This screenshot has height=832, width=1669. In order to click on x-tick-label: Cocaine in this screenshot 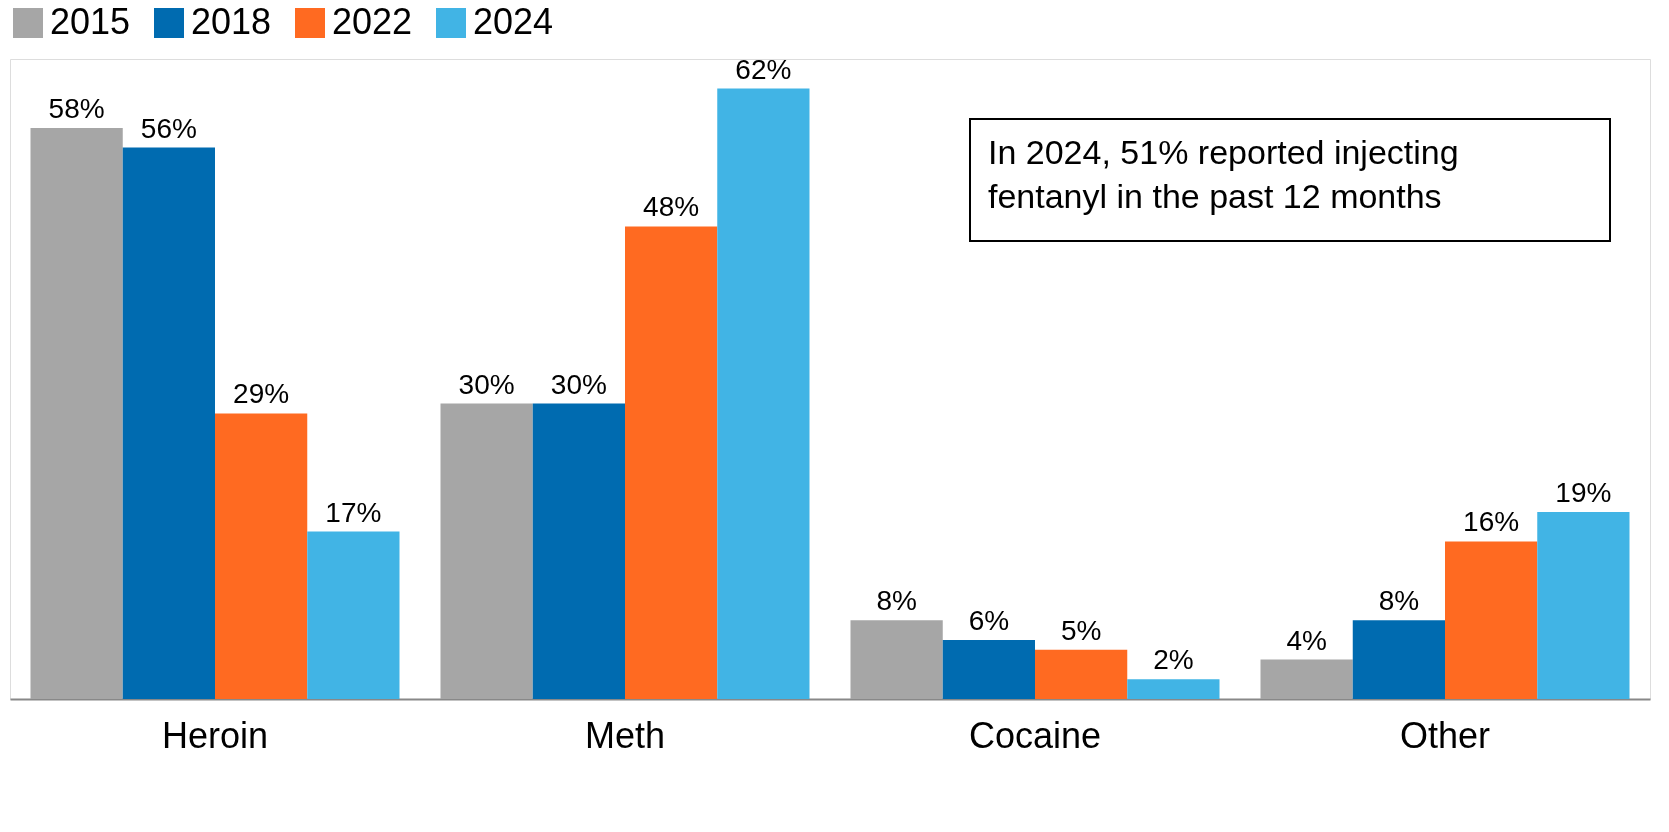, I will do `click(1035, 735)`.